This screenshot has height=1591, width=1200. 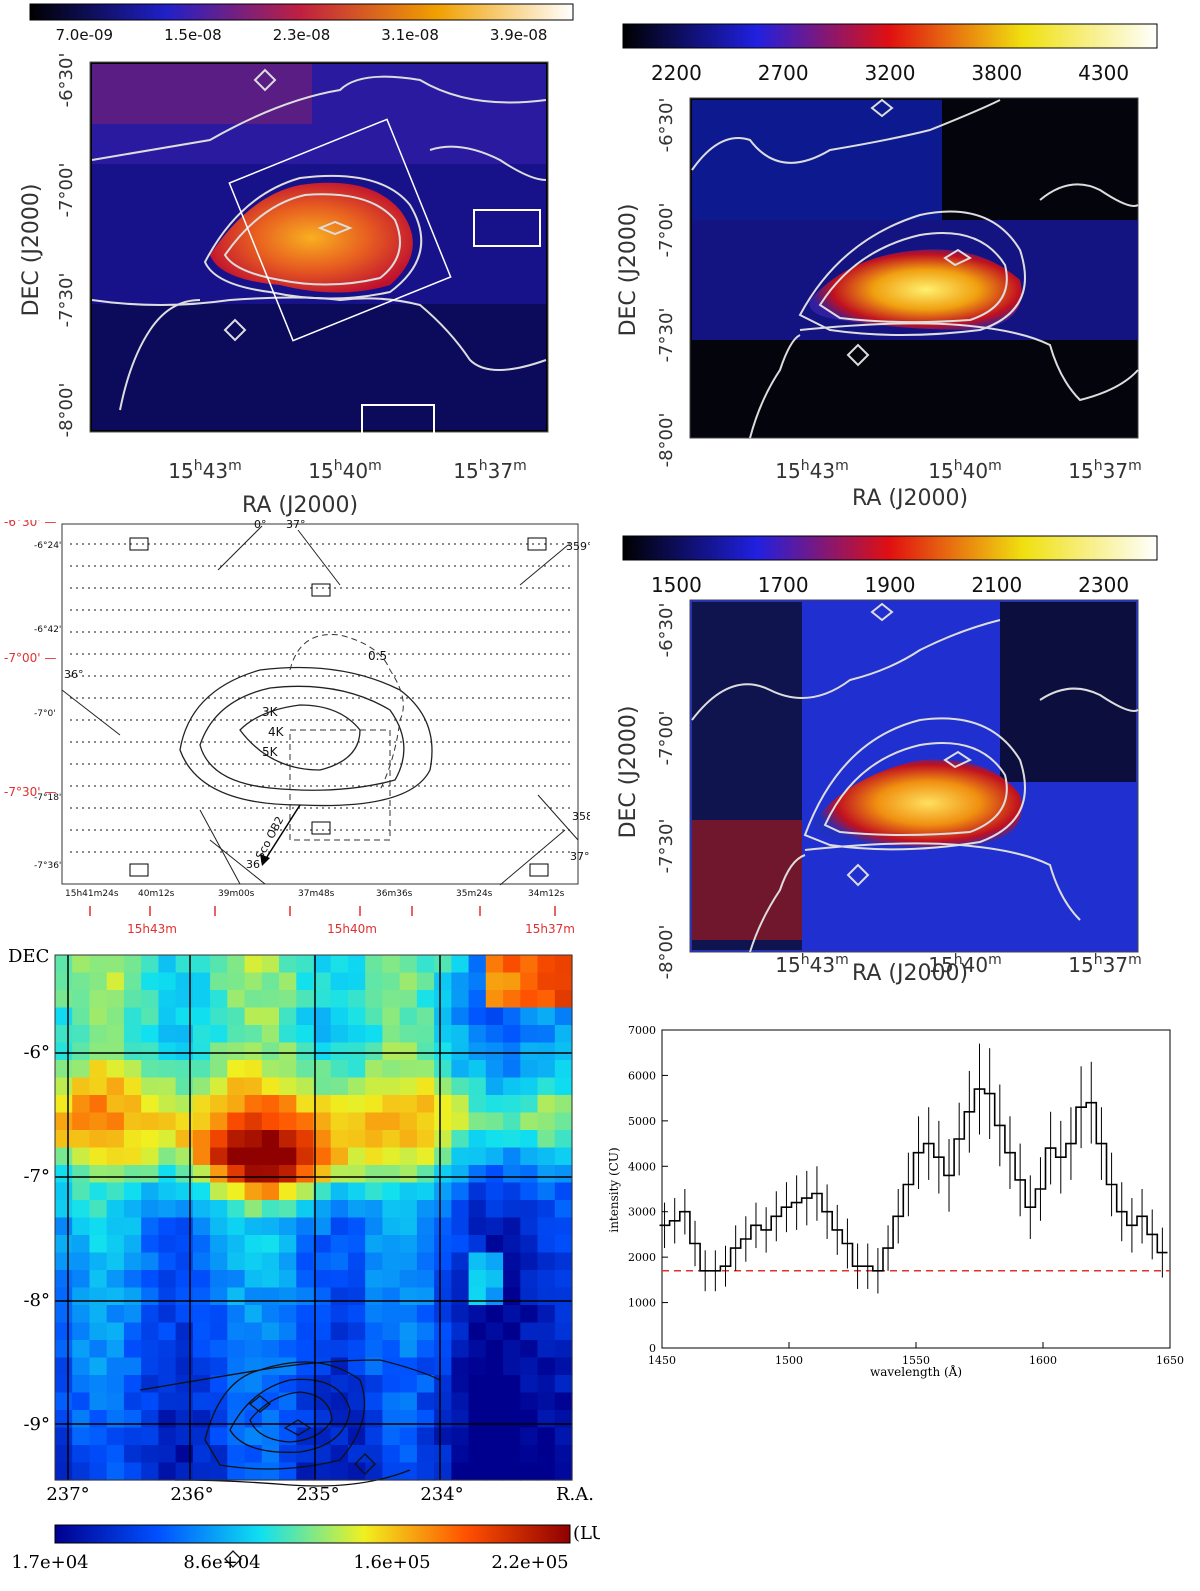 I want to click on x-label: wavelength (Å), so click(x=916, y=1371).